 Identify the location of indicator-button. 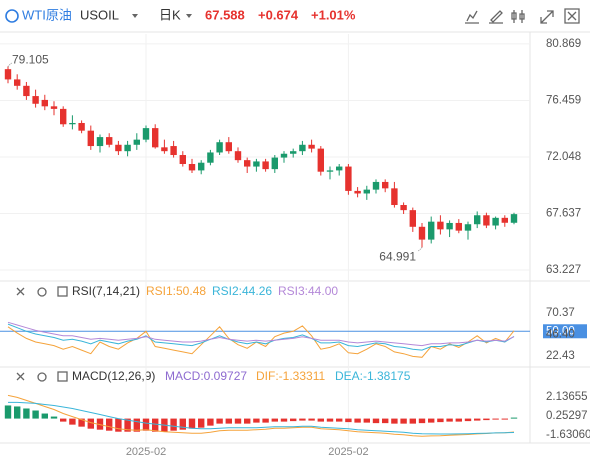
(472, 17).